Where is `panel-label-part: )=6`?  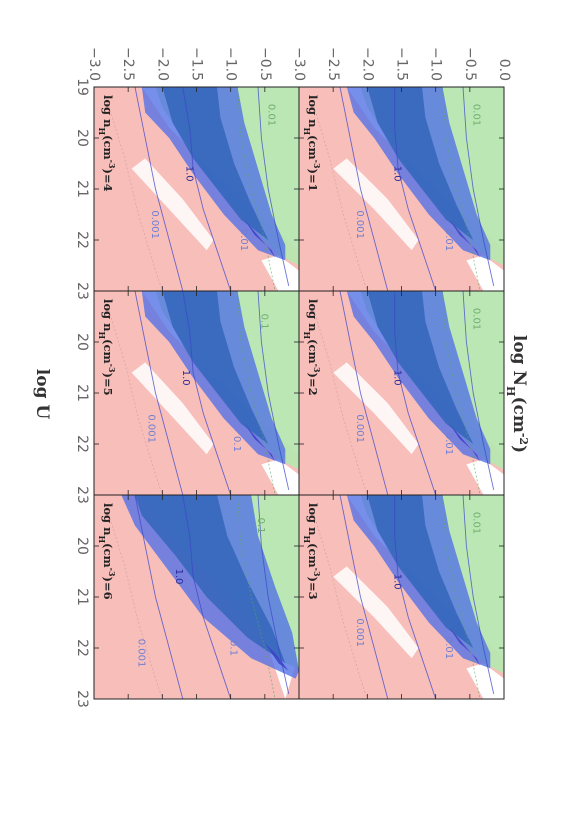 panel-label-part: )=6 is located at coordinates (108, 588).